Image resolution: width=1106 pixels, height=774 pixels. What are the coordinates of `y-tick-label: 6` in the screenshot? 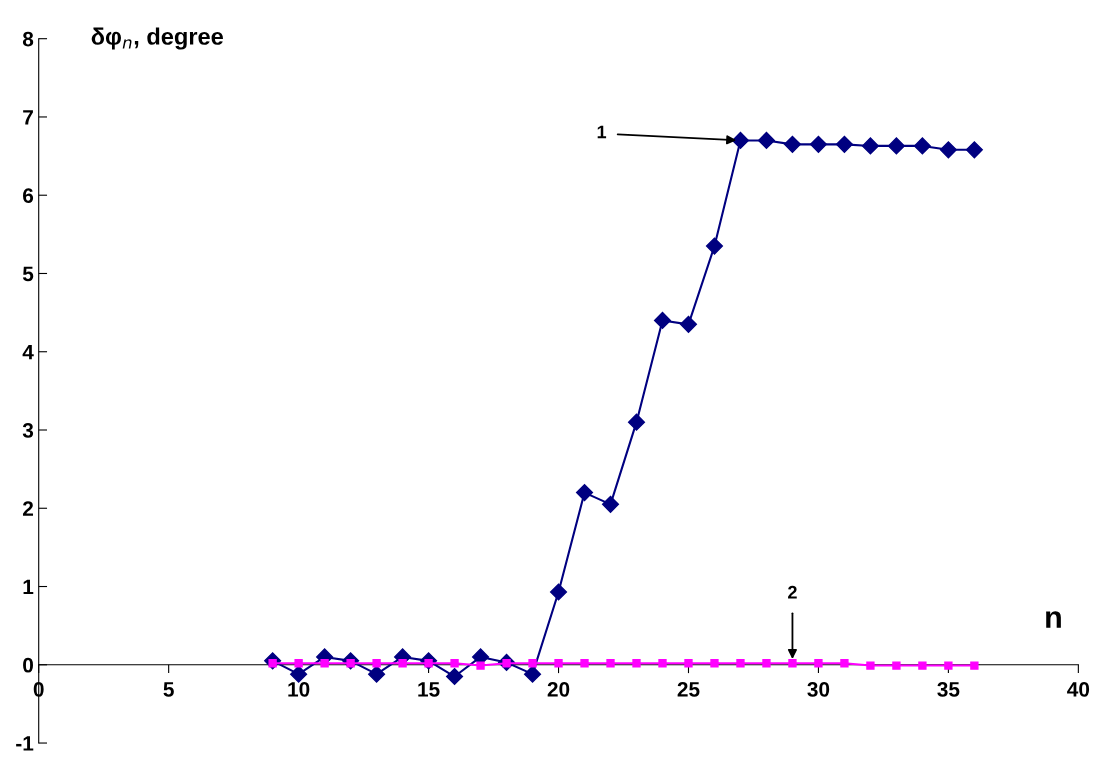 It's located at (28, 195).